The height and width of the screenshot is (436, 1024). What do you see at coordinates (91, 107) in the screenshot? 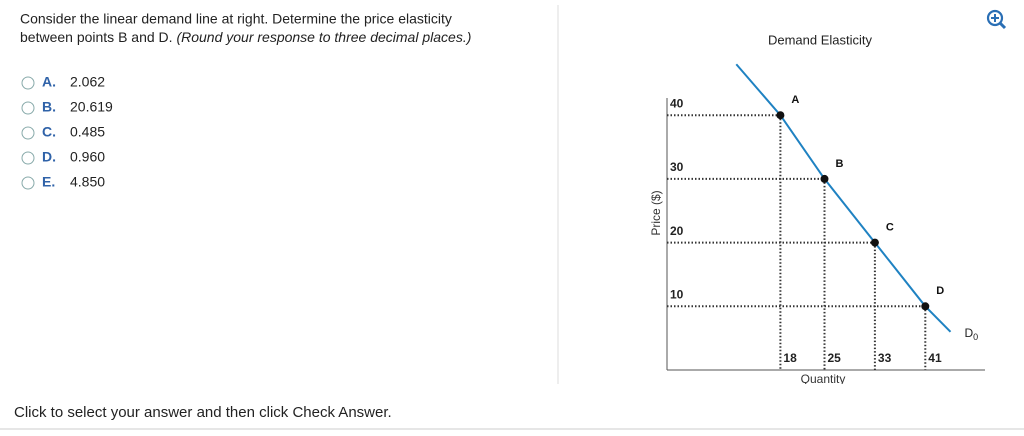
I see `option-value: 20.619` at bounding box center [91, 107].